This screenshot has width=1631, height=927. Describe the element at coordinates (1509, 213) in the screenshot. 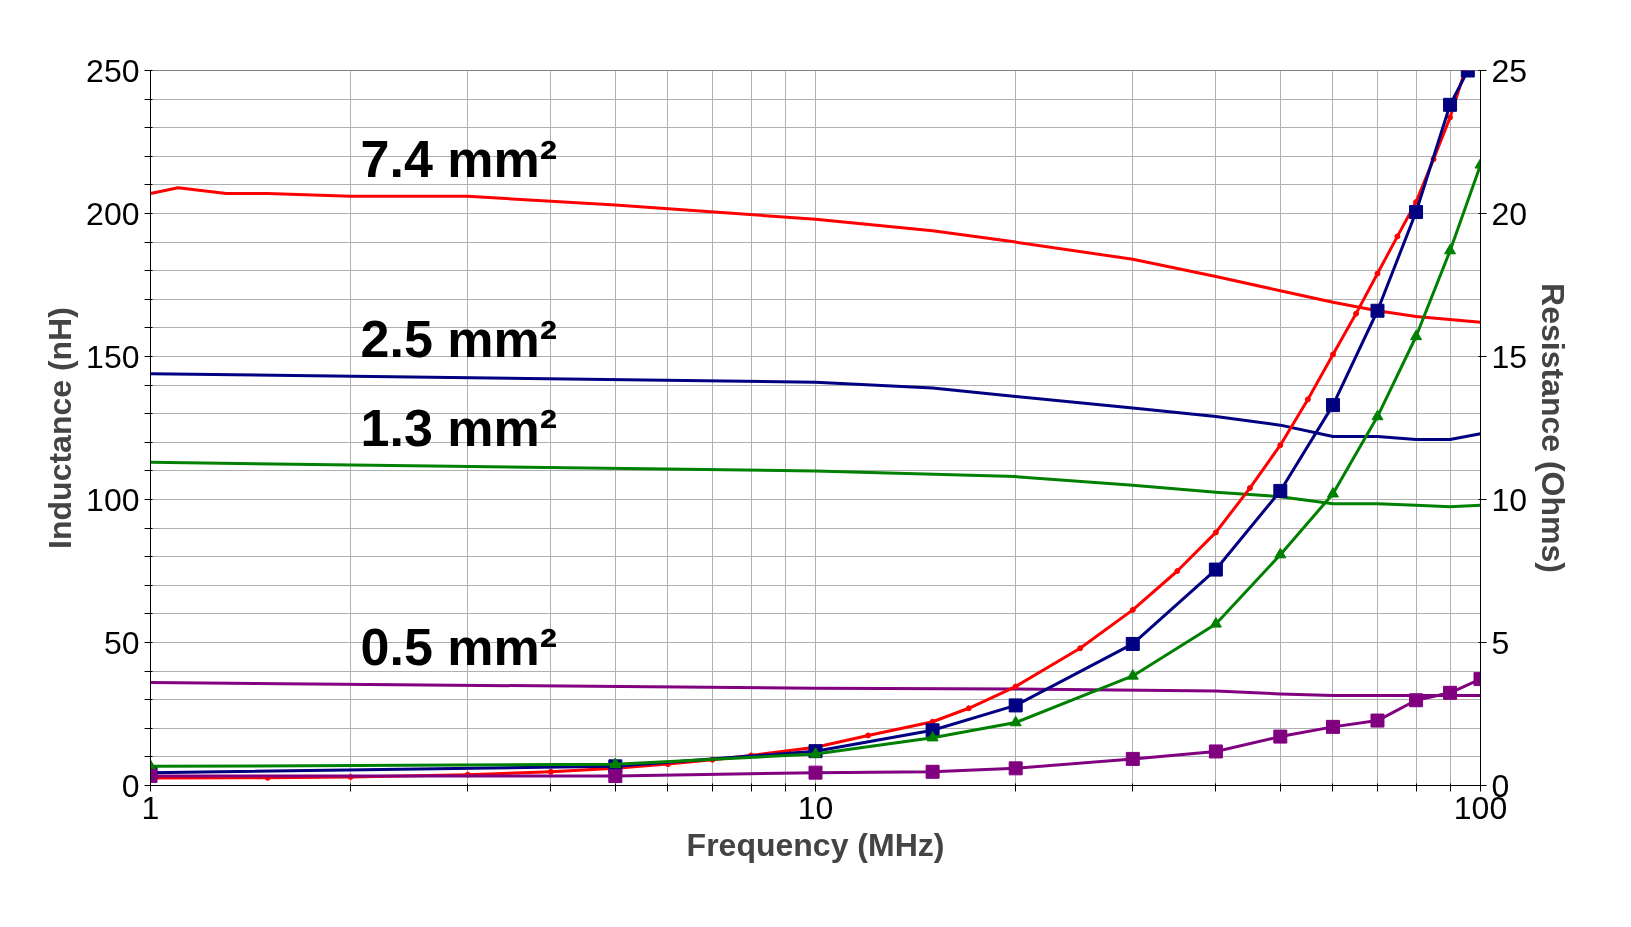

I see `y2-tick-label: 20` at that location.